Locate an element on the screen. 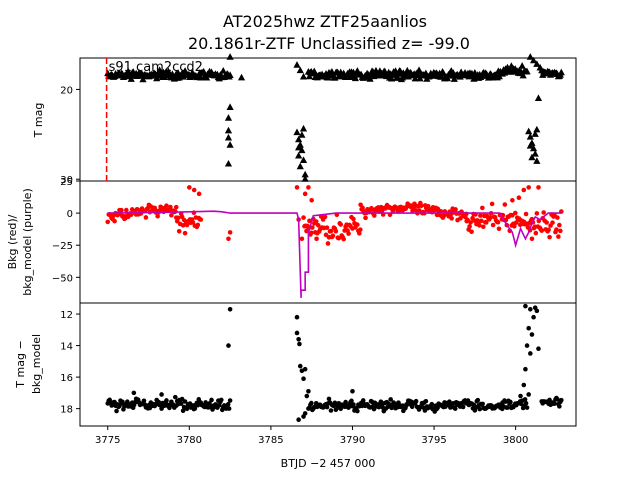  chart-title-line2: 20.1861r-ZTF Unclassified z= -99.0 is located at coordinates (329, 43).